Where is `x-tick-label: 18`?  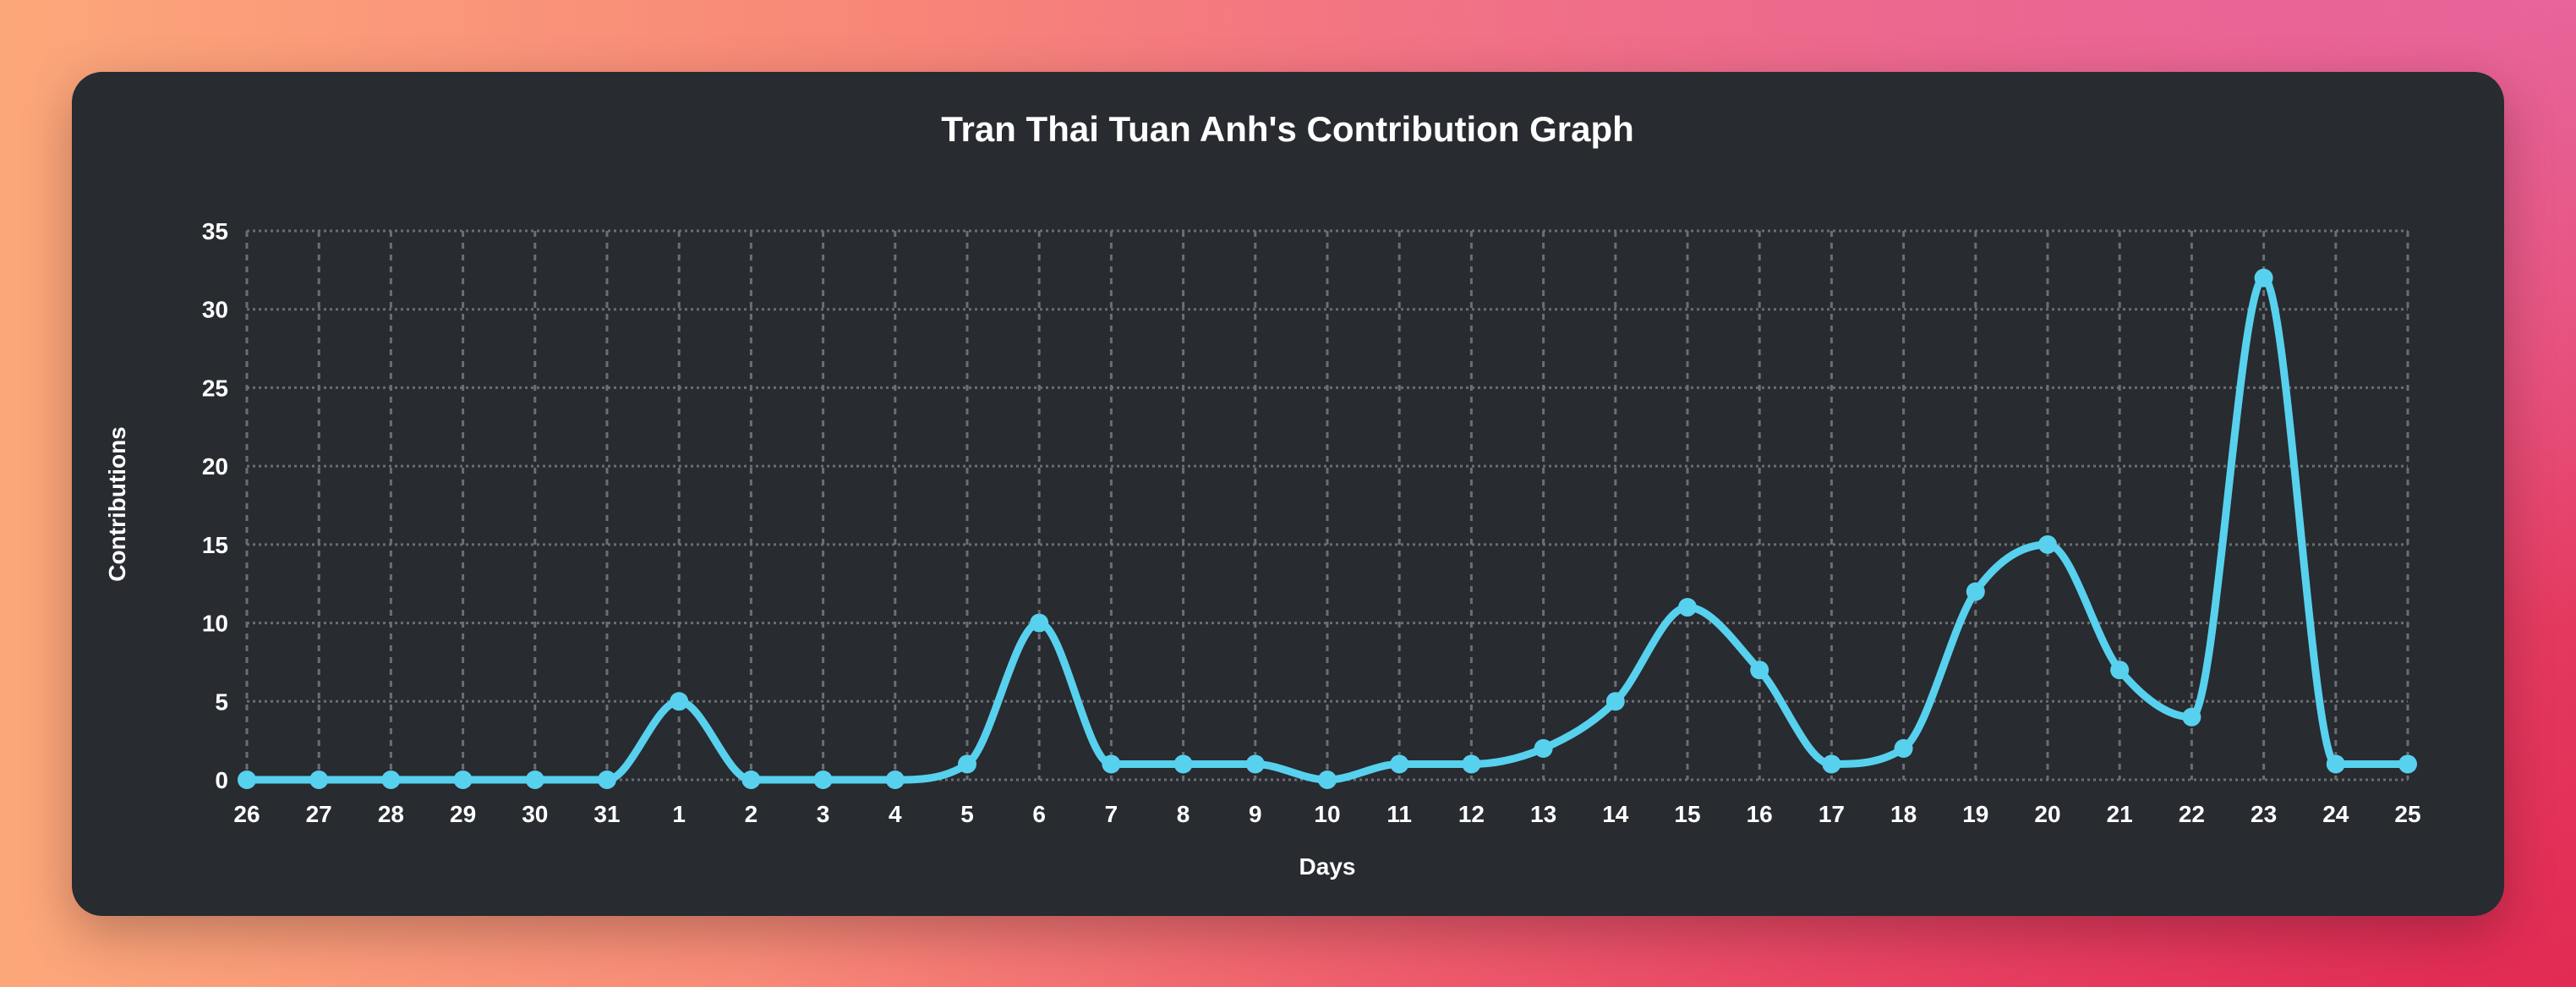
x-tick-label: 18 is located at coordinates (1903, 814).